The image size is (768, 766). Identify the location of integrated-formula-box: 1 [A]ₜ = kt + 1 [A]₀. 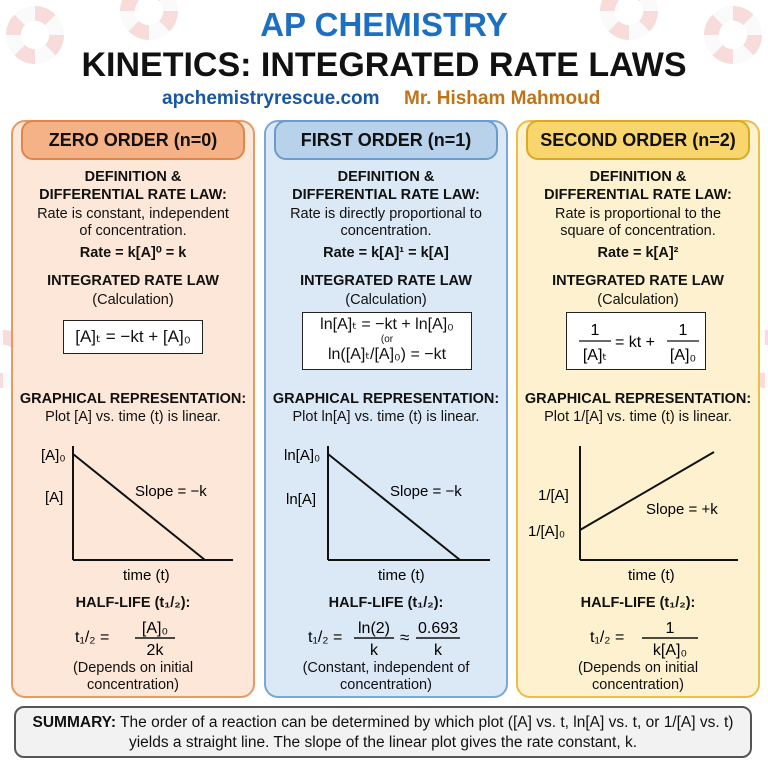
(636, 341).